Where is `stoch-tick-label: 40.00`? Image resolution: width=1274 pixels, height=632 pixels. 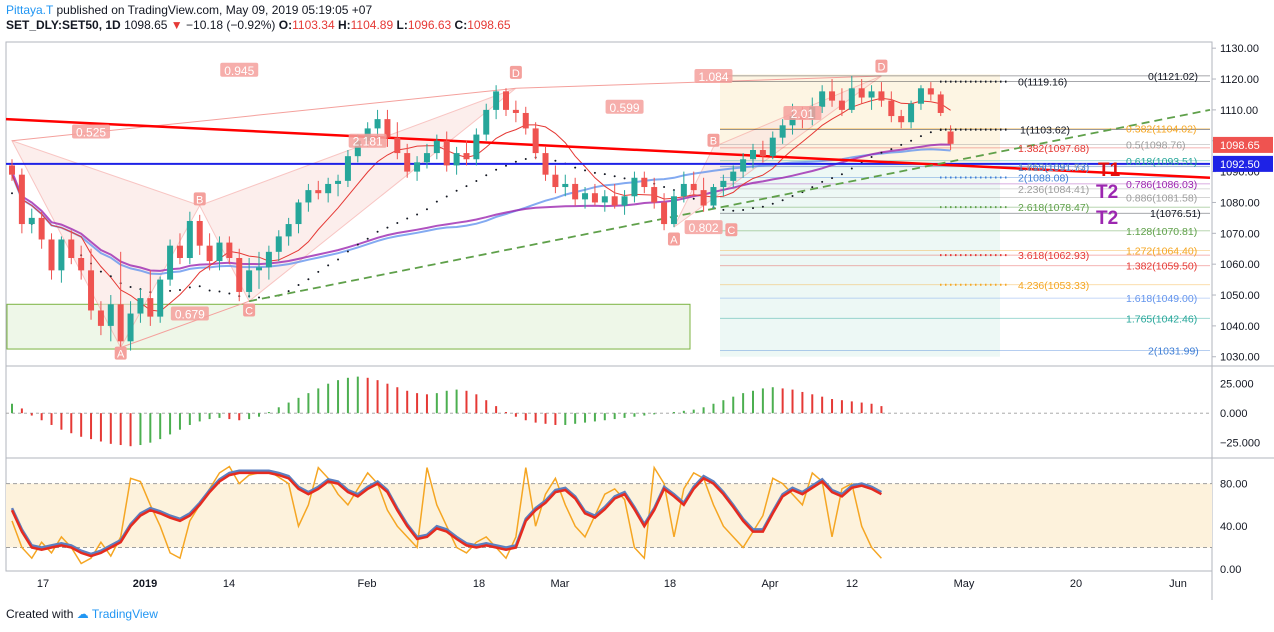
stoch-tick-label: 40.00 is located at coordinates (1234, 527).